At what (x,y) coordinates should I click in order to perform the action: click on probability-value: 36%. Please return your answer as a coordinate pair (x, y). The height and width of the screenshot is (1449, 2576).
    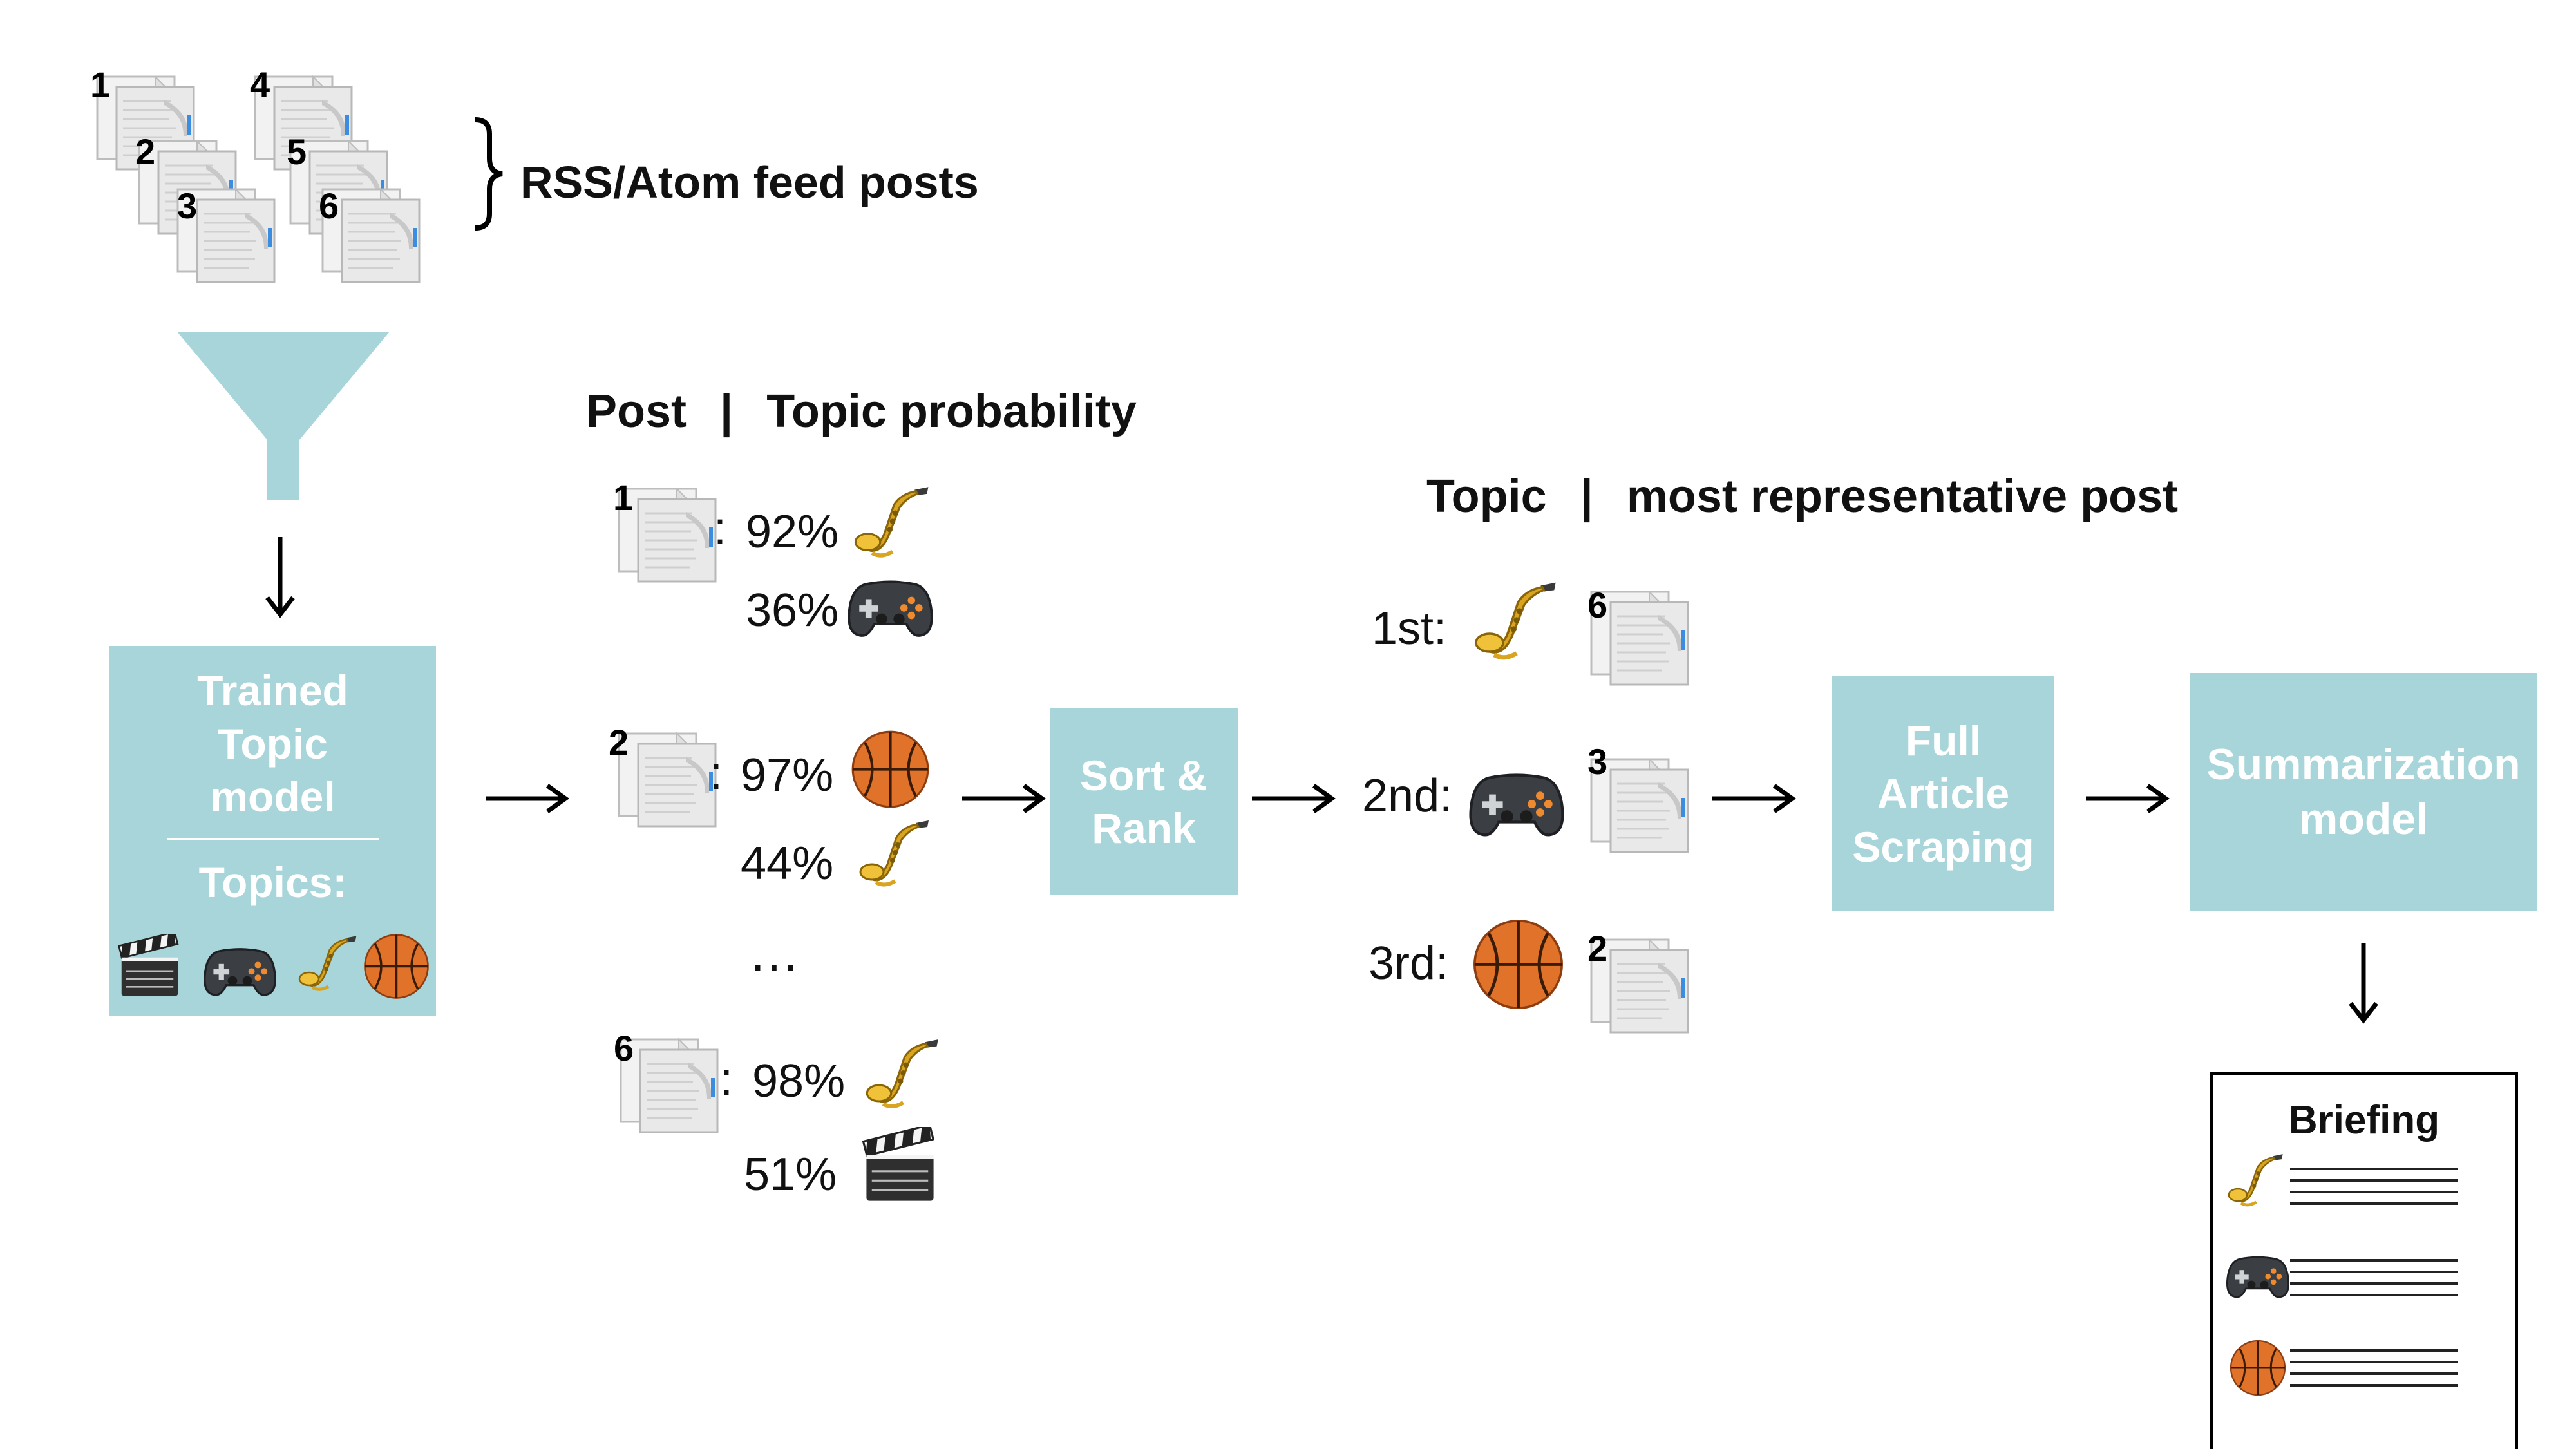
    Looking at the image, I should click on (792, 610).